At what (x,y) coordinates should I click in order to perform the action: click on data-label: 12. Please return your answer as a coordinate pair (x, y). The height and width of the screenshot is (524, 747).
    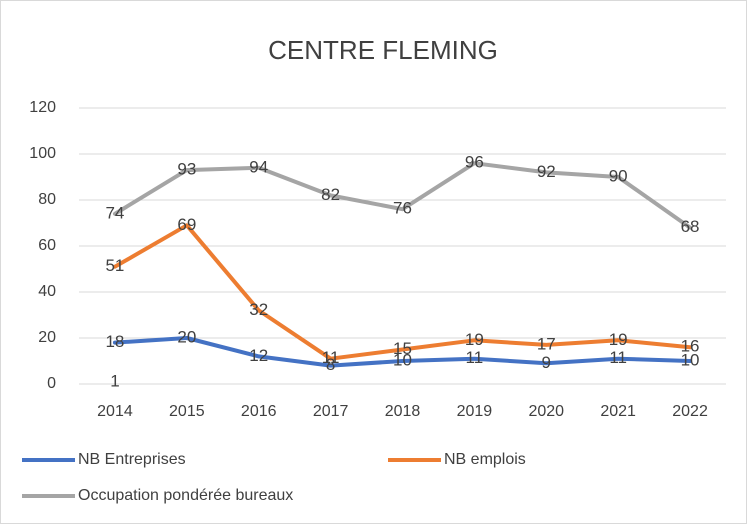
    Looking at the image, I should click on (258, 355).